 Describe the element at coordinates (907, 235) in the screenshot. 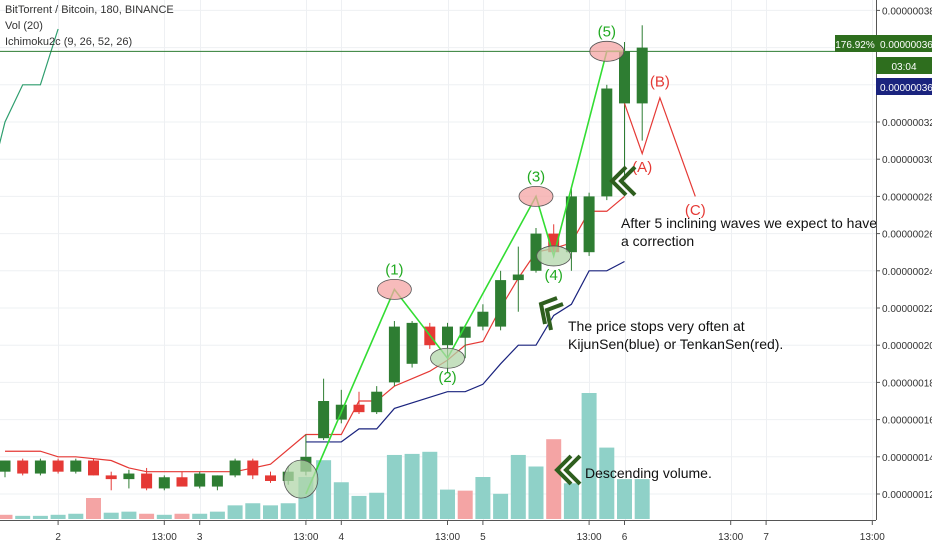

I see `price-tick-label: 0.00000026` at that location.